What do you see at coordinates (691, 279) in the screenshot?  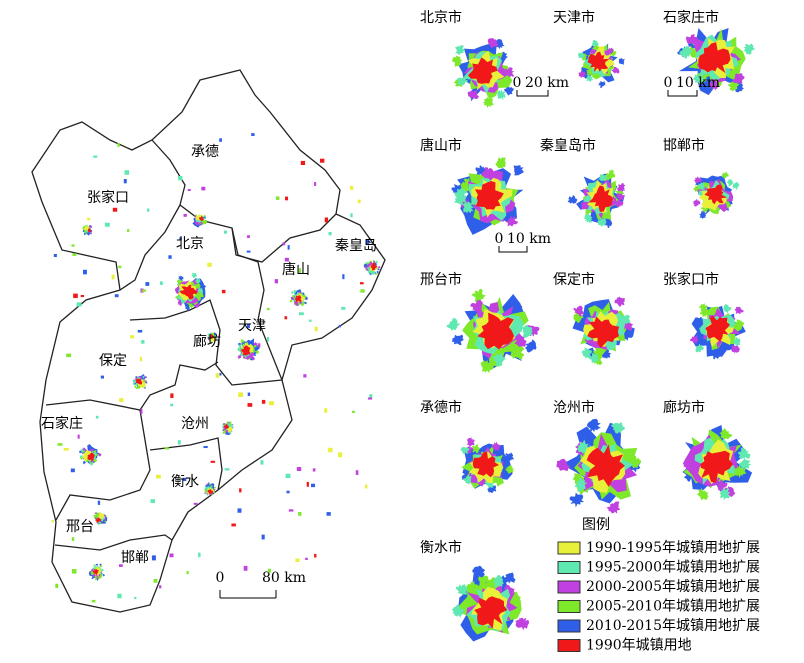 I see `panel-title: 张家口市` at bounding box center [691, 279].